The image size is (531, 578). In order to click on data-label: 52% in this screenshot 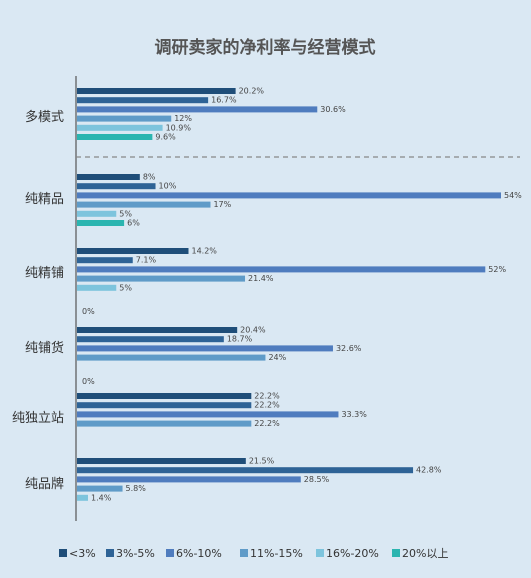, I will do `click(497, 269)`.